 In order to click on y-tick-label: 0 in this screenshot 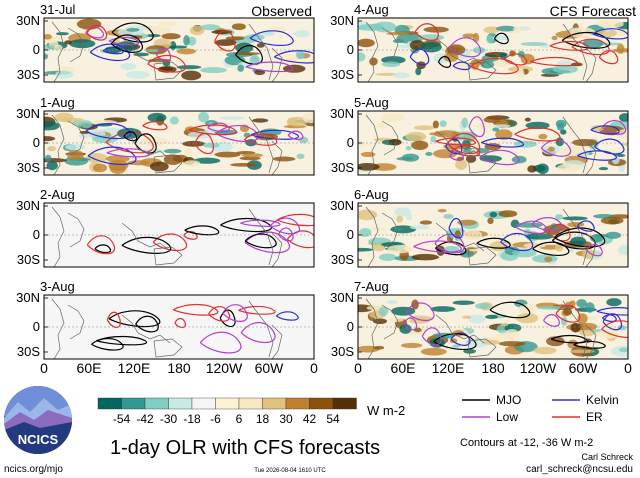, I will do `click(350, 142)`.